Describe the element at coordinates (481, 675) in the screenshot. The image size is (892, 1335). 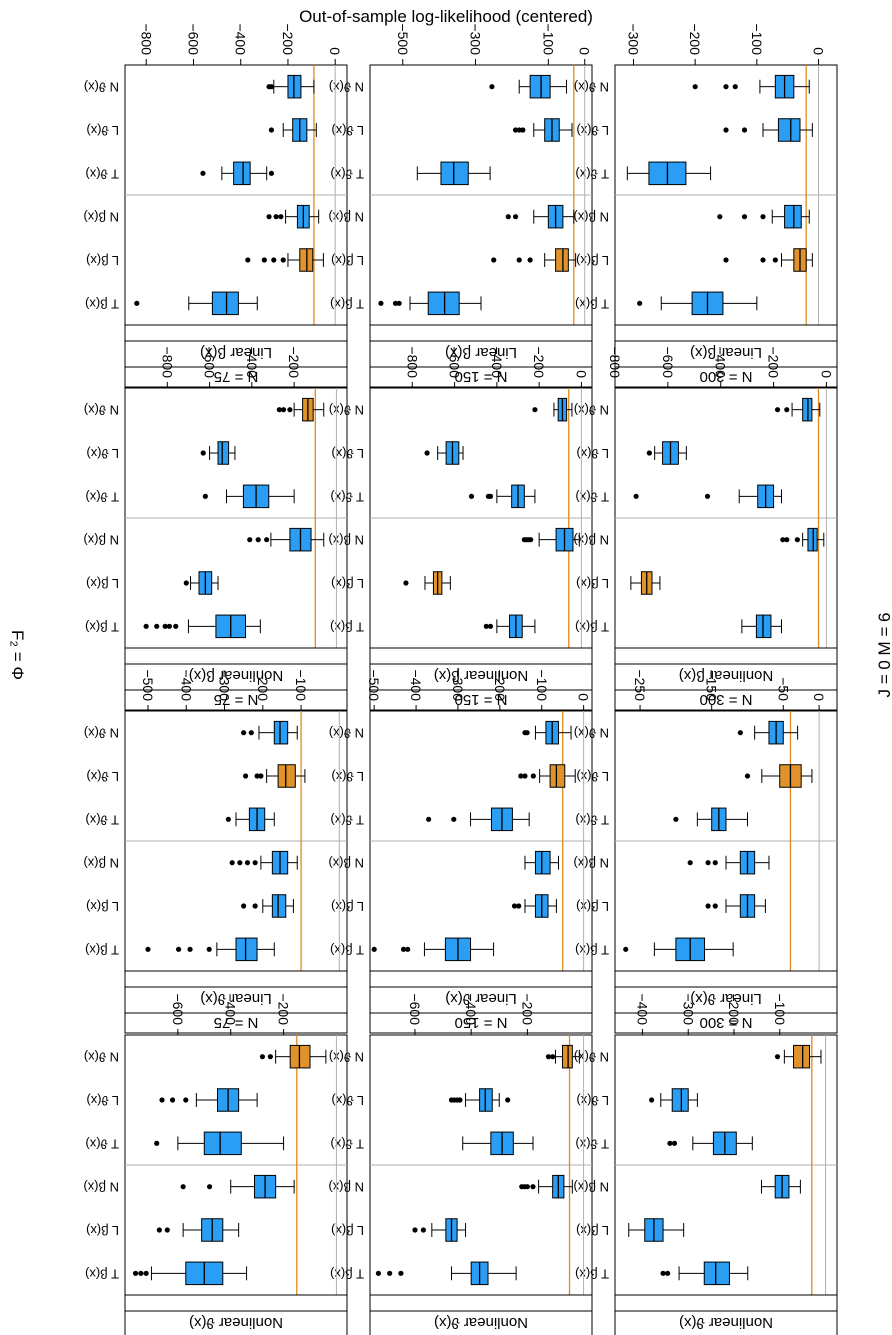
I see `panel-title: Nonlinear β(x)` at that location.